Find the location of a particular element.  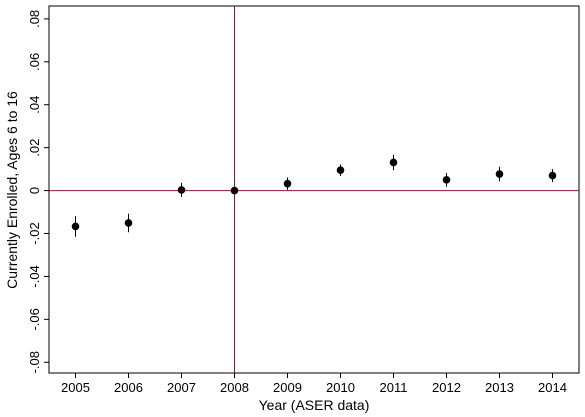

y-tick-label: -.04 is located at coordinates (34, 276).